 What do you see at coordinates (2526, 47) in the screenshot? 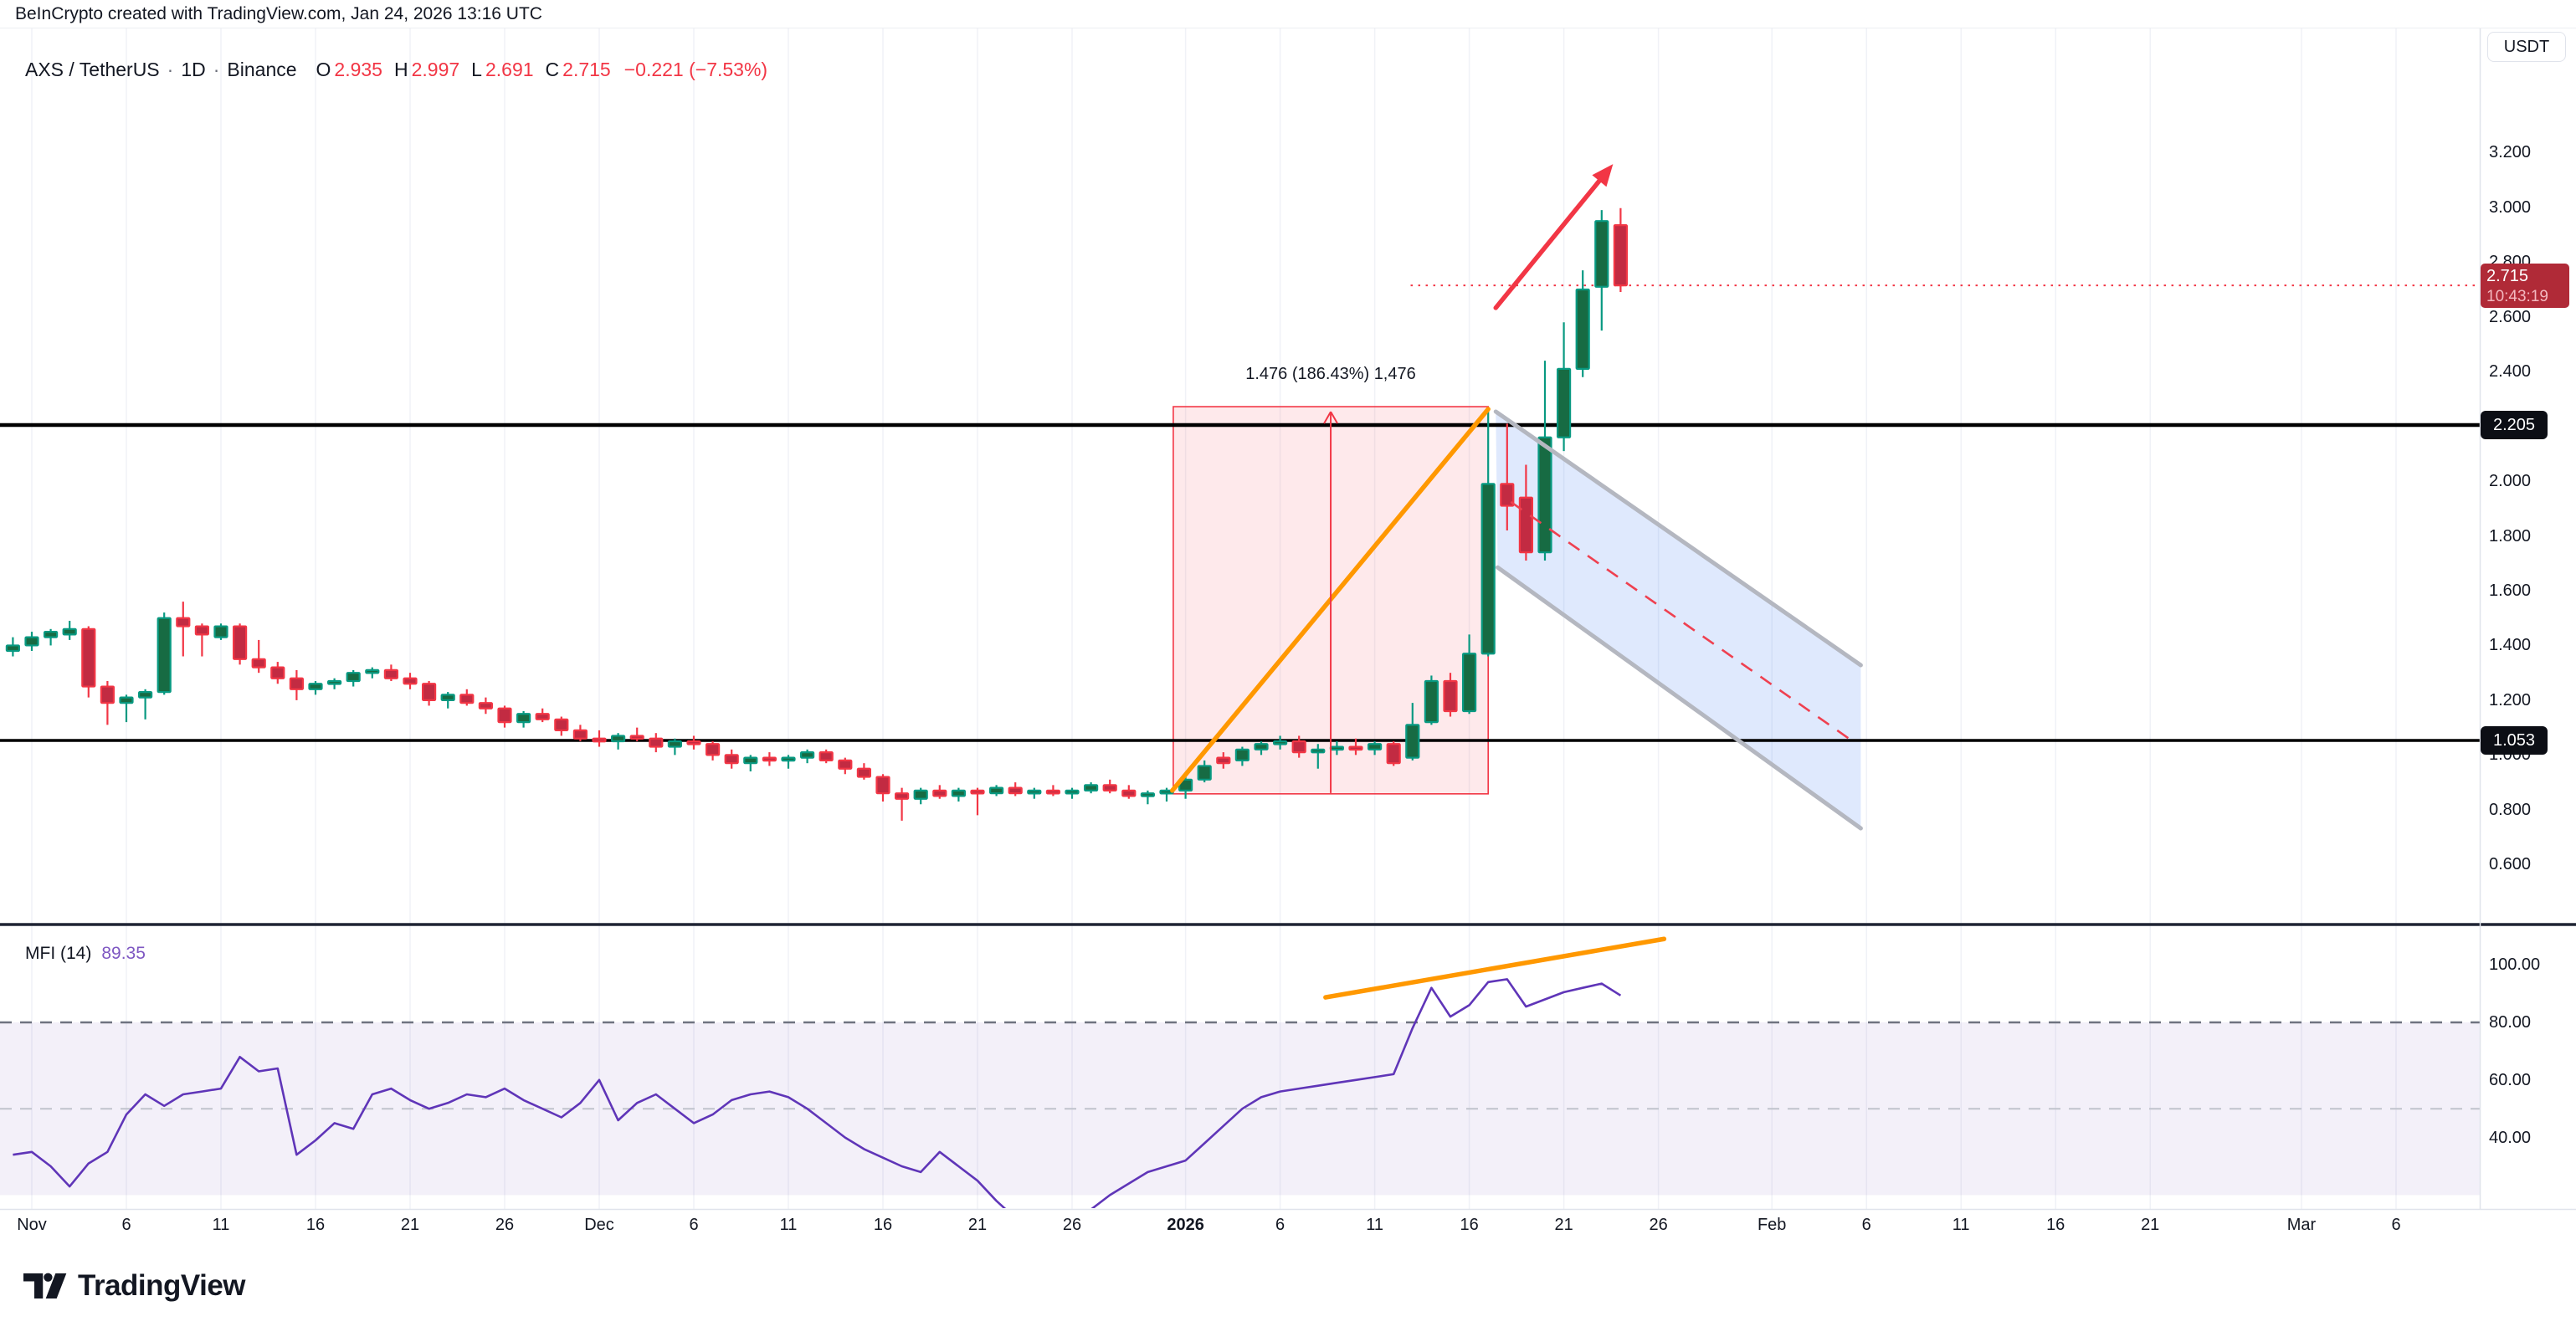
I see `currency-toggle-button: USDT` at bounding box center [2526, 47].